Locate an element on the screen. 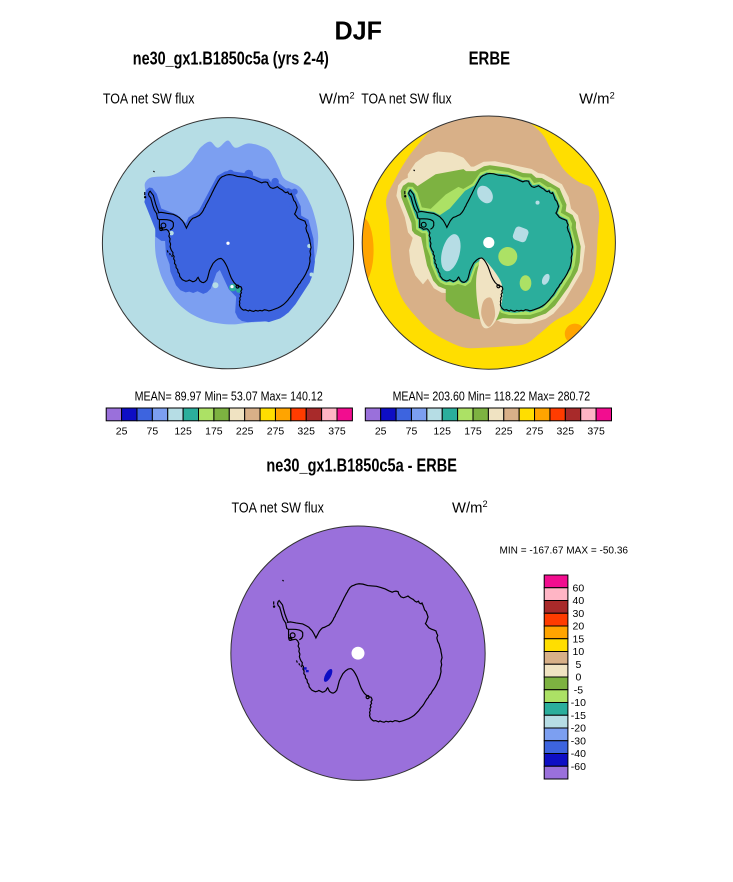 This screenshot has width=733, height=882. svg-text: -5 is located at coordinates (578, 691).